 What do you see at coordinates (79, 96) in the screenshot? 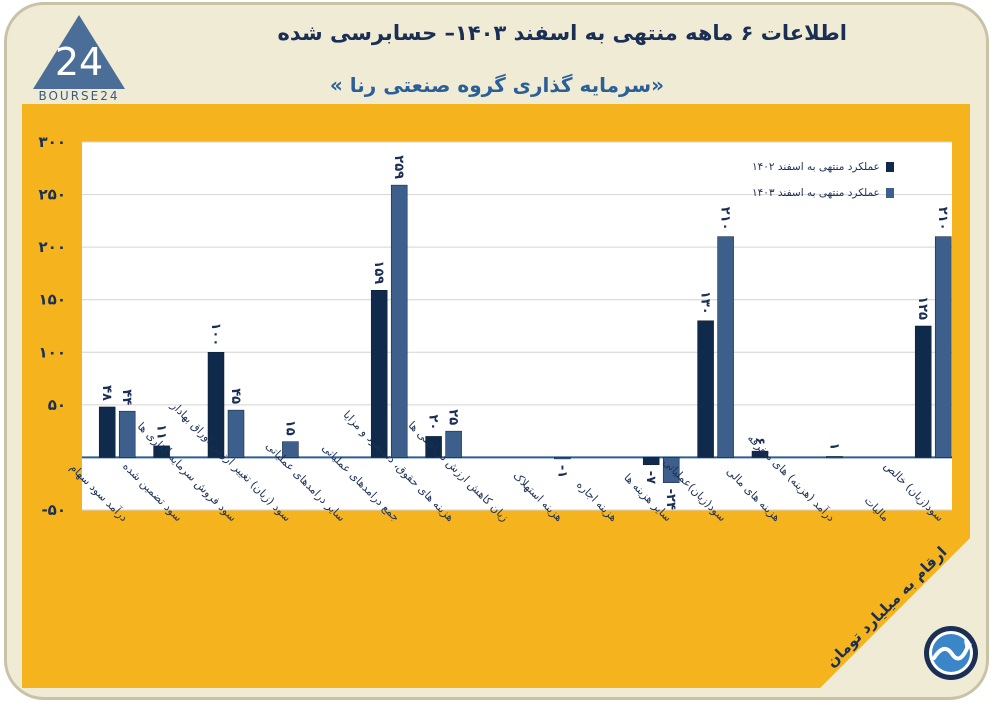
I see `logo-text: BOURSE24` at bounding box center [79, 96].